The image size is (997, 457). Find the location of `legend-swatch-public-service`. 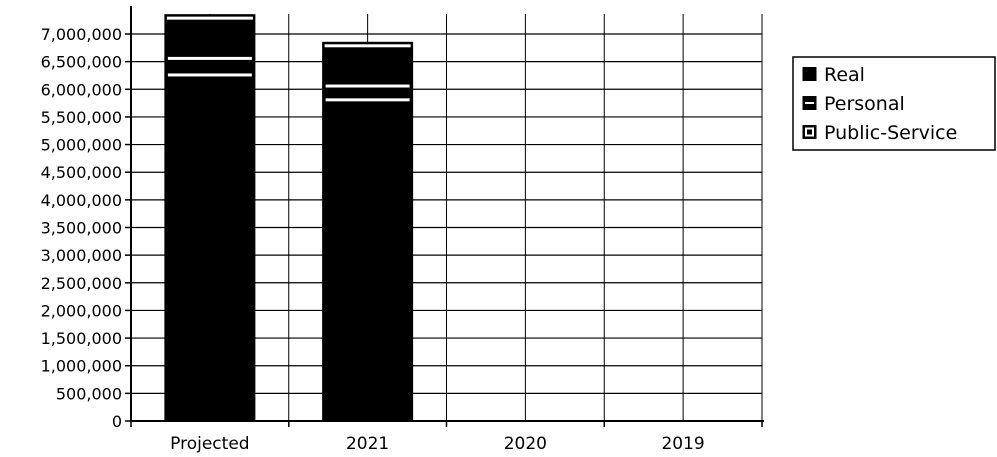

legend-swatch-public-service is located at coordinates (809, 132).